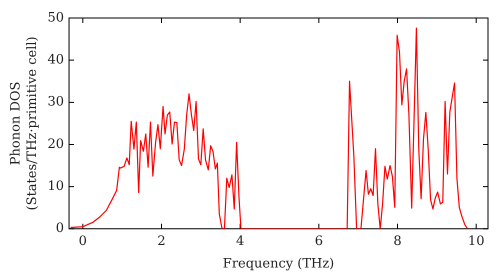  Describe the element at coordinates (24, 123) in the screenshot. I see `y-axis-title: Phonon DOS (States/THz·primitive cell)` at that location.